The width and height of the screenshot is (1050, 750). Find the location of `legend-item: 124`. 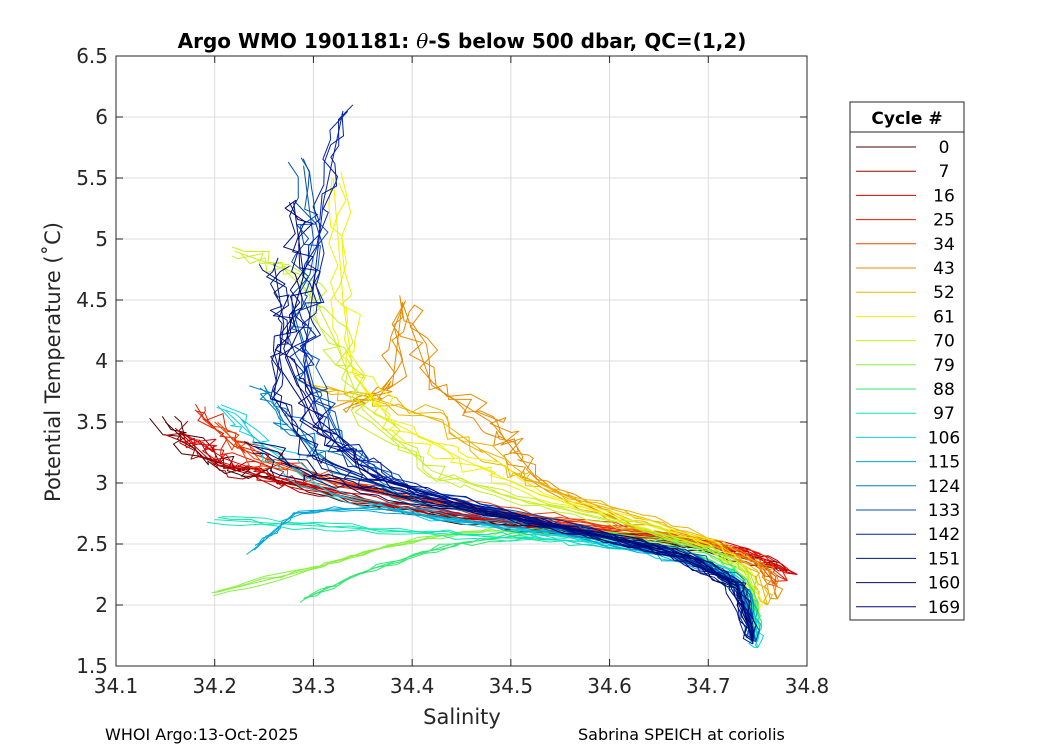

legend-item: 124 is located at coordinates (908, 487).